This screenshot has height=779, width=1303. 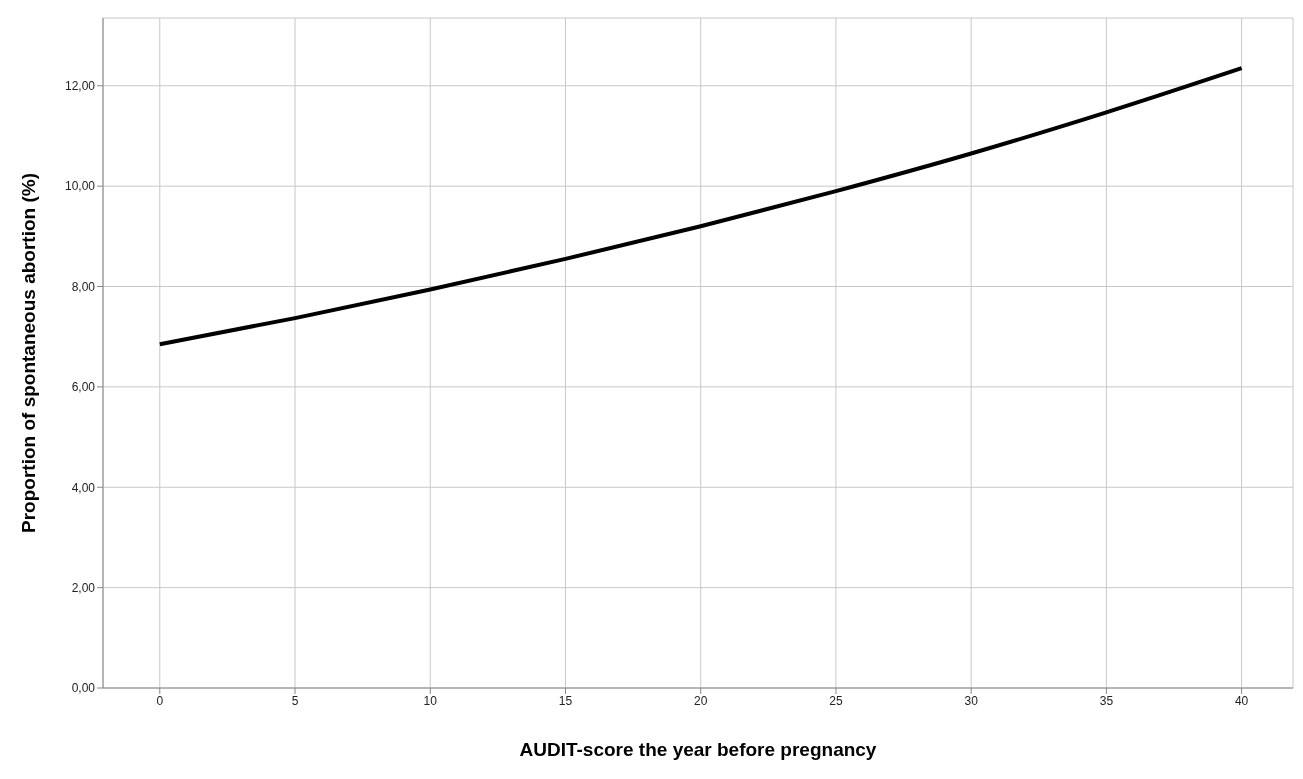 I want to click on x-tick-label: 10, so click(x=430, y=700).